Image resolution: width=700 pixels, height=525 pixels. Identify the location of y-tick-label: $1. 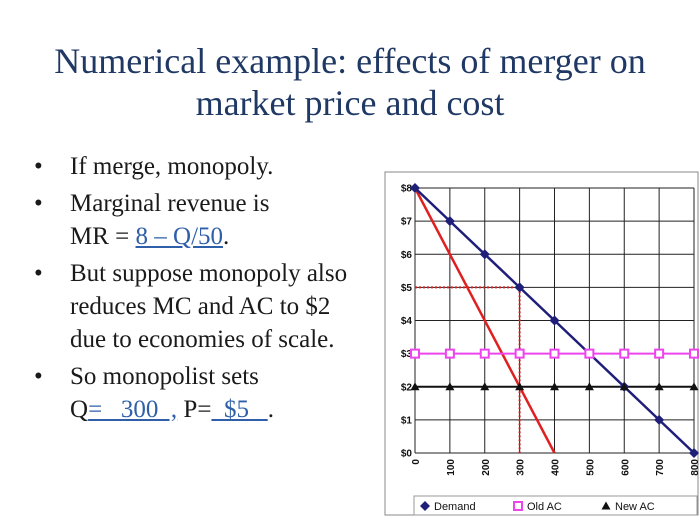
(407, 420).